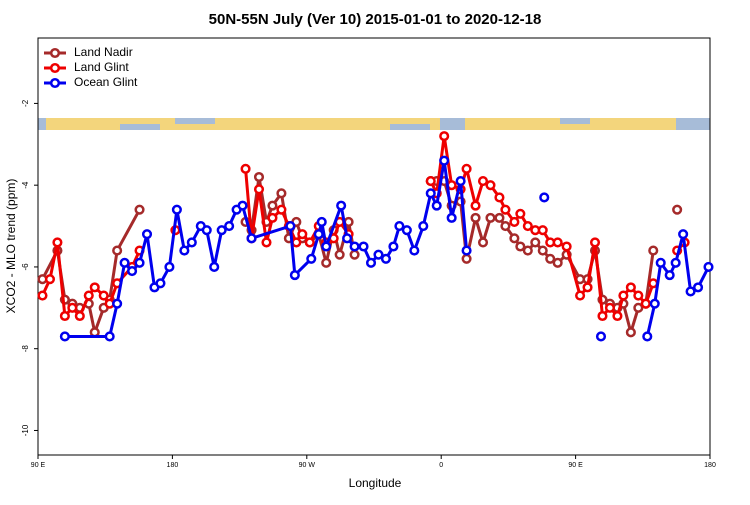  Describe the element at coordinates (11, 246) in the screenshot. I see `y-axis-label: XCO2 - MLO trend (ppm)` at that location.